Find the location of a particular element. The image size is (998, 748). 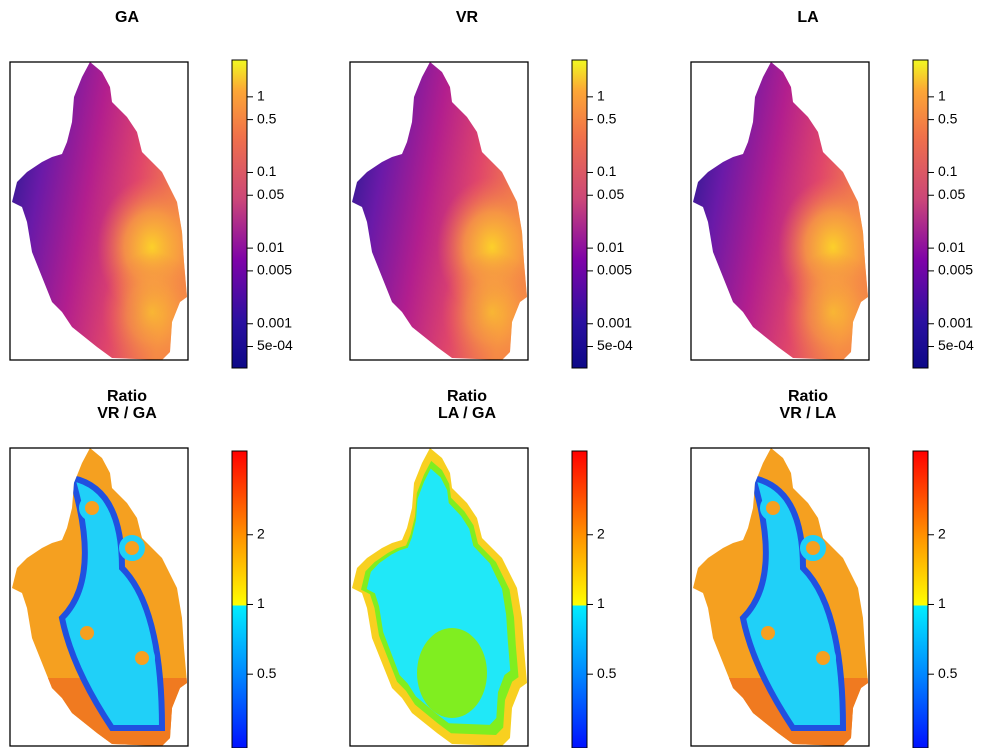

panel-title: VR / LA is located at coordinates (808, 413).